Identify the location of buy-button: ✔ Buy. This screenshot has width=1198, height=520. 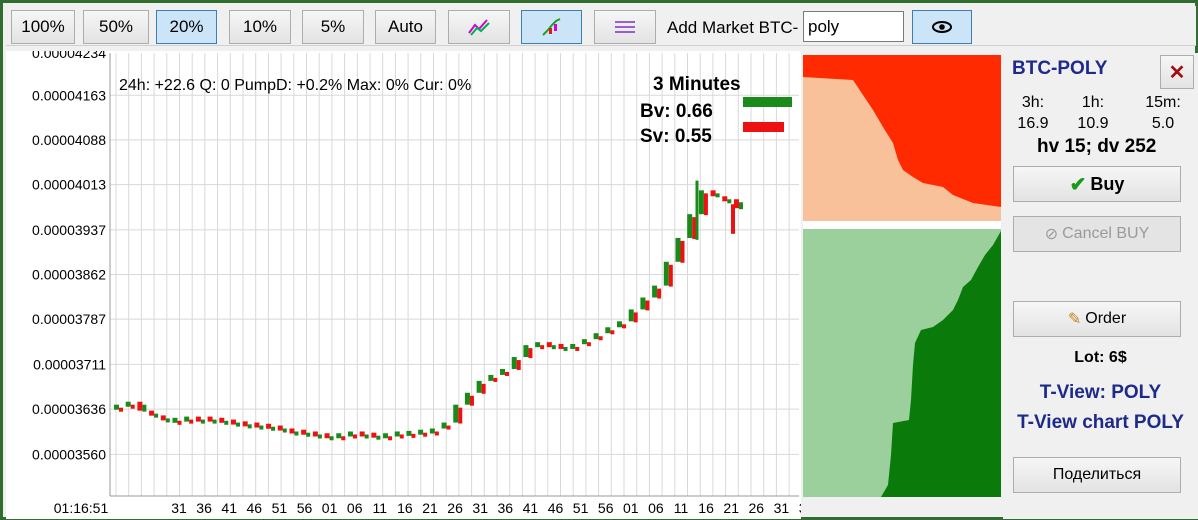
(1097, 184).